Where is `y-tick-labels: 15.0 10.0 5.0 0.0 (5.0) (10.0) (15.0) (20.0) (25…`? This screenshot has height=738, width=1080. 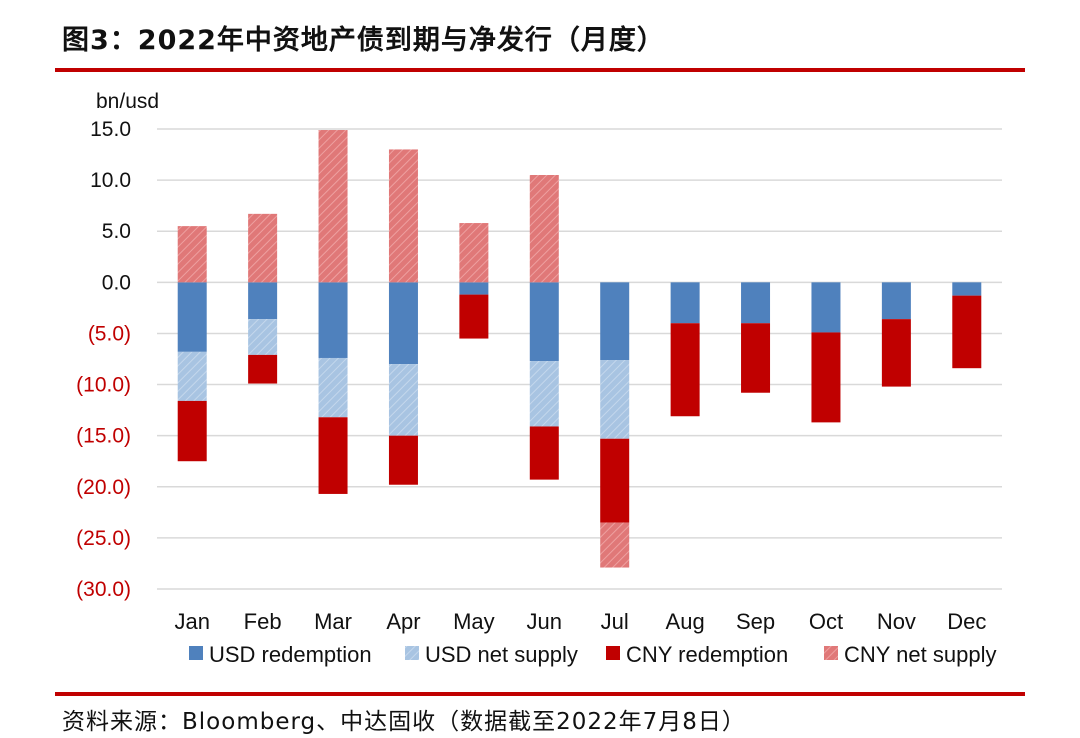 y-tick-labels: 15.0 10.0 5.0 0.0 (5.0) (10.0) (15.0) (20.0) (25… is located at coordinates (103, 359).